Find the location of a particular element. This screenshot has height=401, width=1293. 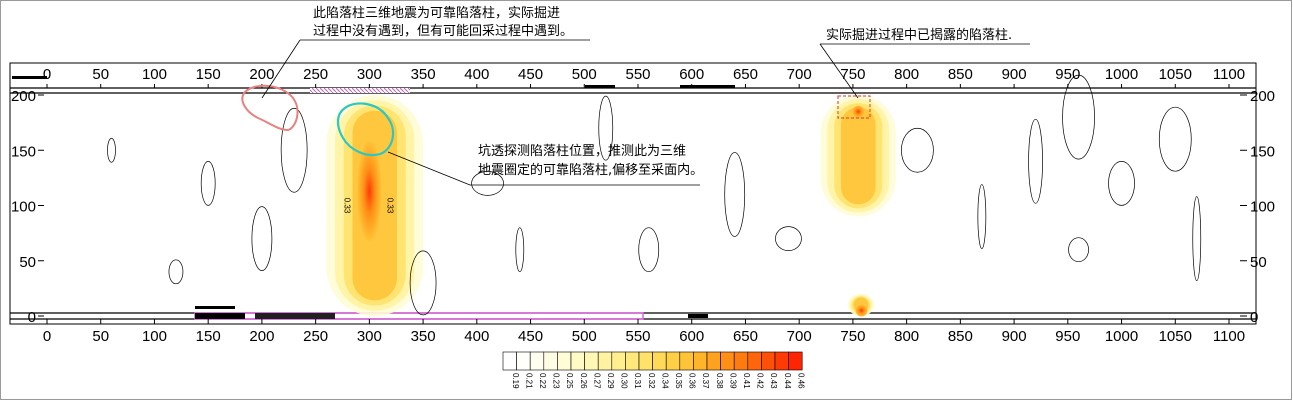

x-top-tick-label: 100 is located at coordinates (154, 74).